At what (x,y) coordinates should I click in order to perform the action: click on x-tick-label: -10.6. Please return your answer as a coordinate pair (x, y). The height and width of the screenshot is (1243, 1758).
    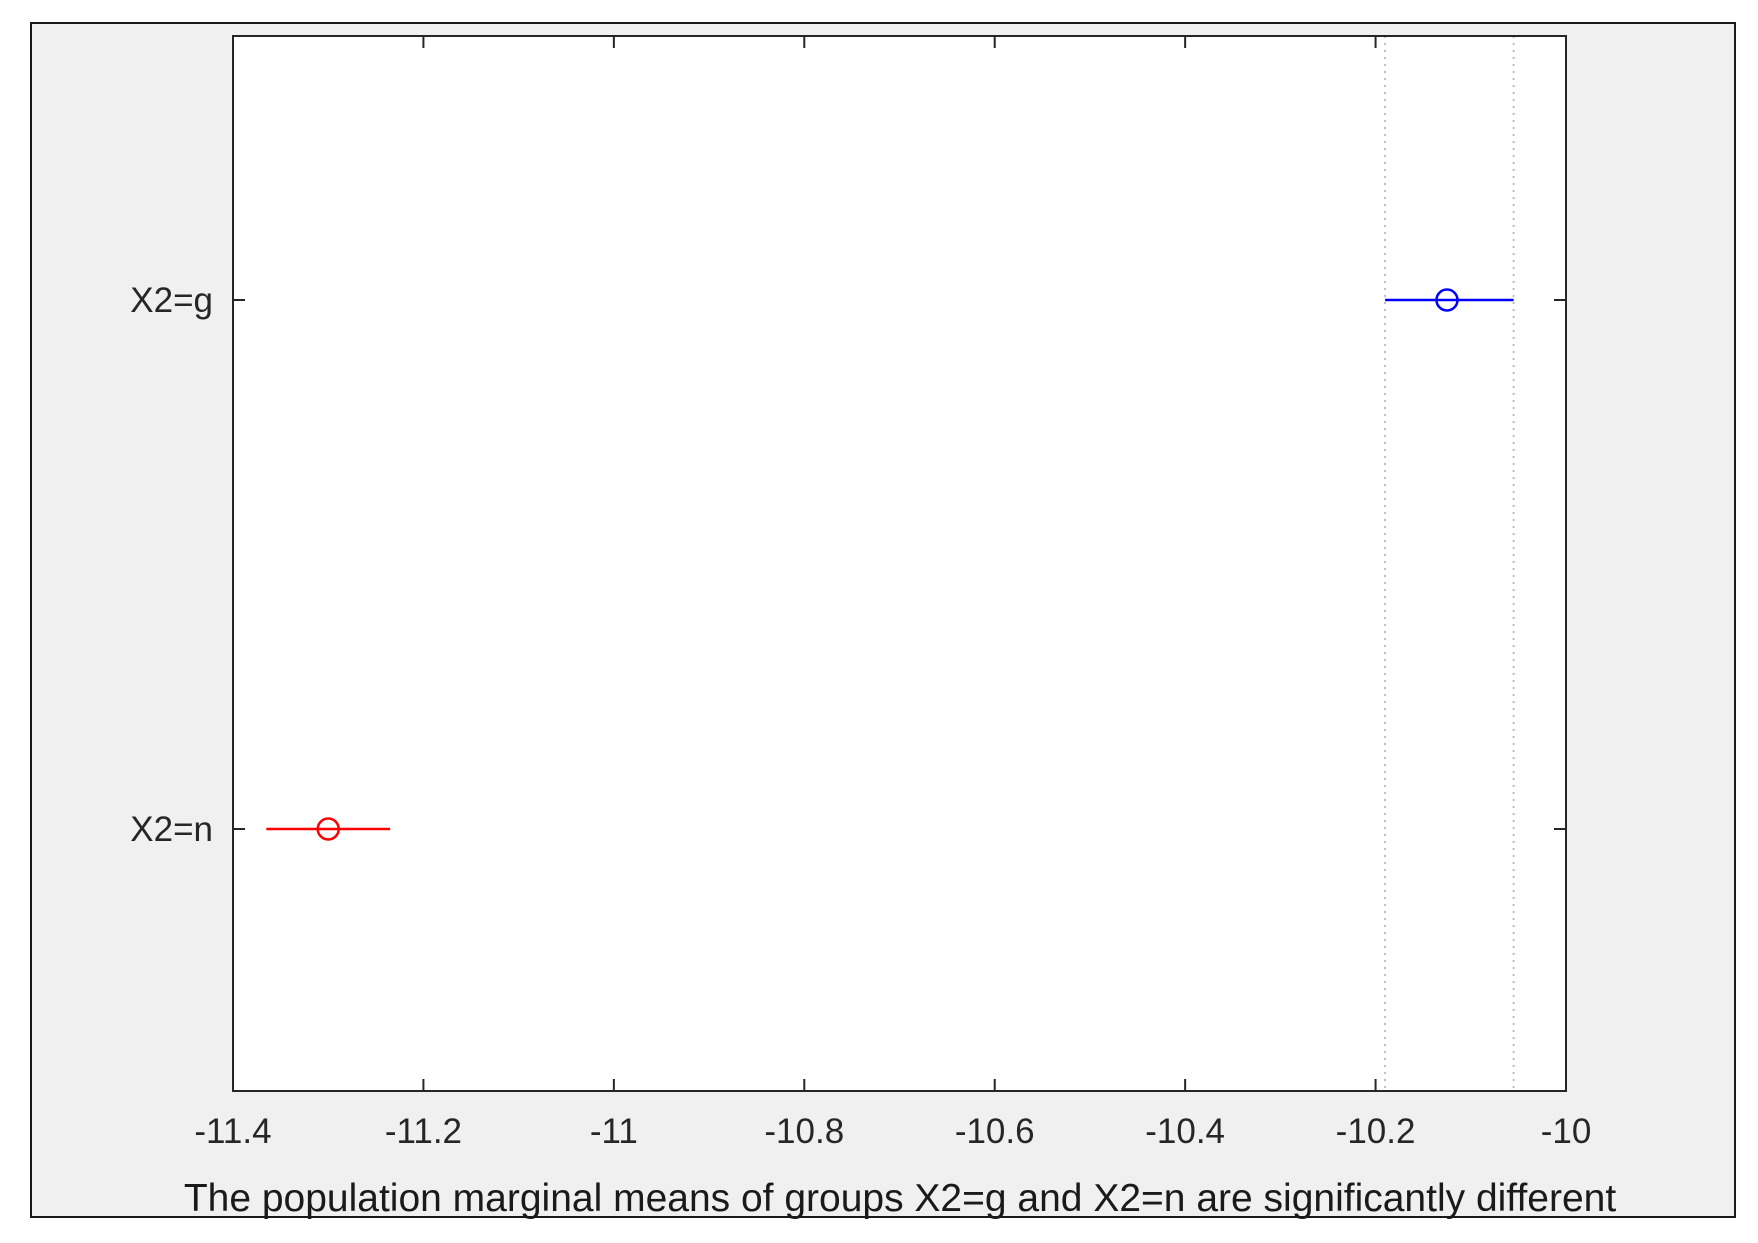
    Looking at the image, I should click on (995, 1131).